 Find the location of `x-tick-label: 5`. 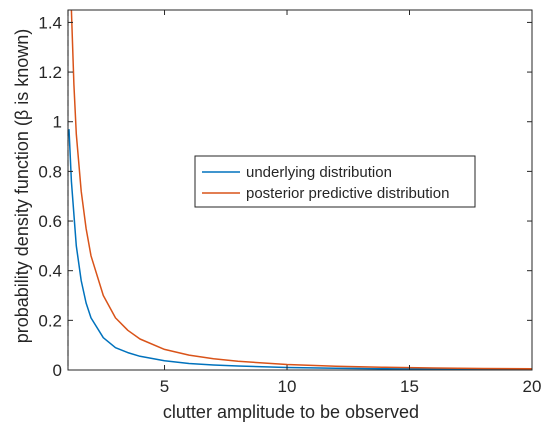

x-tick-label: 5 is located at coordinates (164, 386).